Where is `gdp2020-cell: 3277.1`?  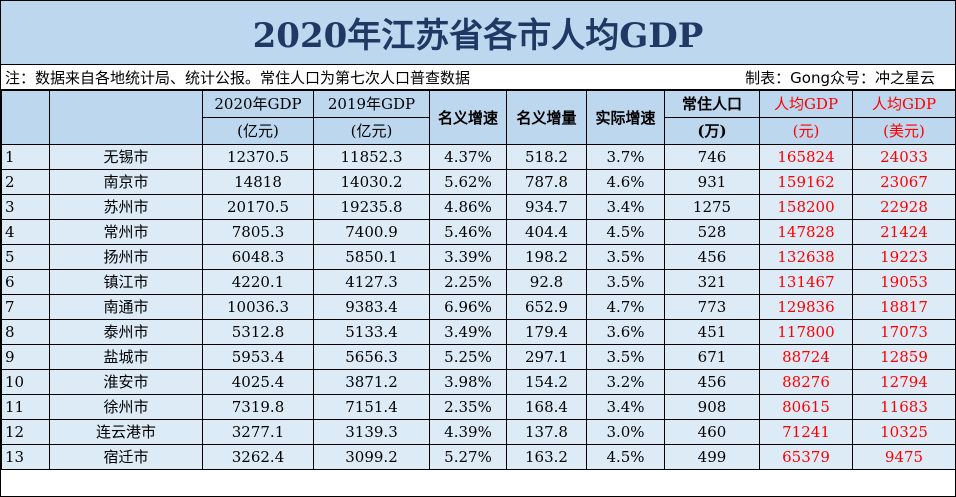 gdp2020-cell: 3277.1 is located at coordinates (258, 432).